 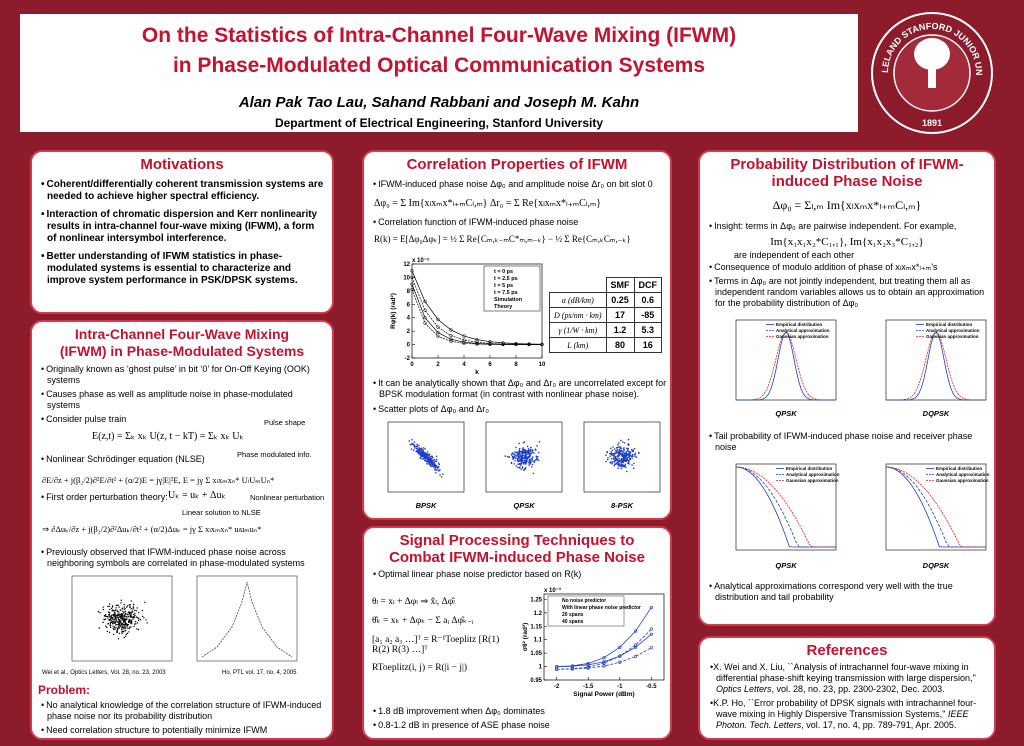 What do you see at coordinates (578, 315) in the screenshot?
I see `table-row-label: D (ps/nm · km)` at bounding box center [578, 315].